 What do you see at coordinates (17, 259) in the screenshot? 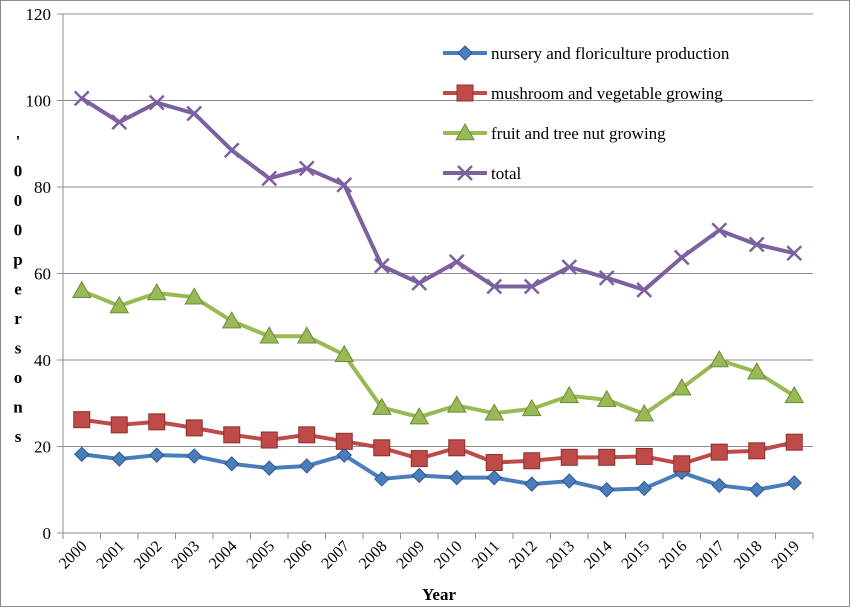
I see `y-axis-title-char: p` at bounding box center [17, 259].